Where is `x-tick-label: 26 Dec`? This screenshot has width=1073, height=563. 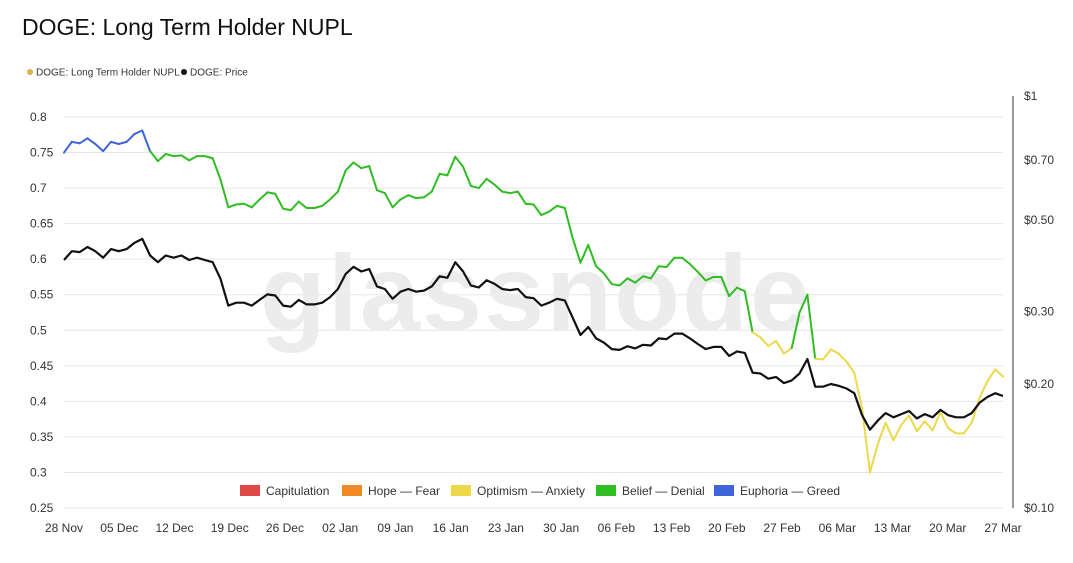 x-tick-label: 26 Dec is located at coordinates (285, 528).